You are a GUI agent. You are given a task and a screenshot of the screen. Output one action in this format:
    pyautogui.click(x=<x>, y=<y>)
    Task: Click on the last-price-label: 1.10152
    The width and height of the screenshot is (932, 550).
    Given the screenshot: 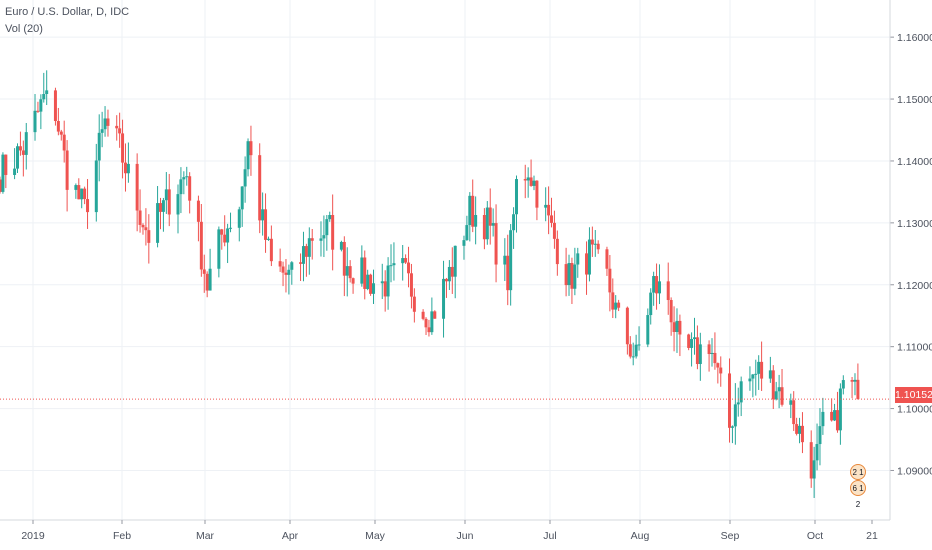 What is the action you would take?
    pyautogui.click(x=913, y=395)
    